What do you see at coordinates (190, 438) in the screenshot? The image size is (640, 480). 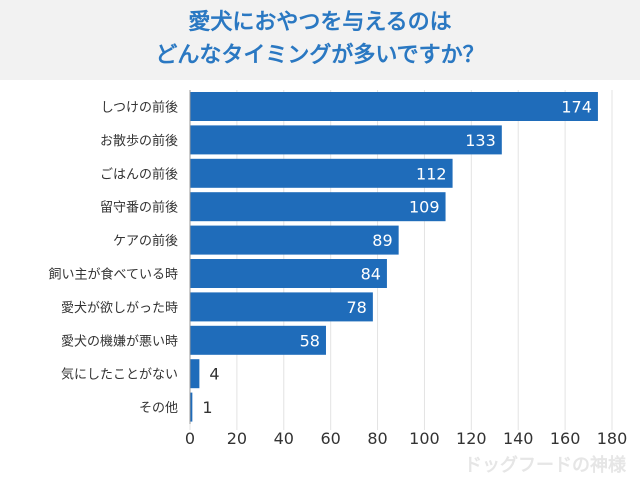 I see `x-tick-label: 0` at bounding box center [190, 438].